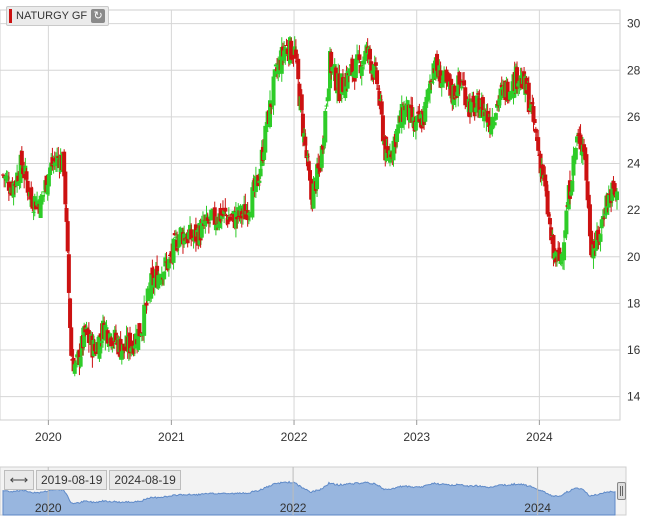 This screenshot has height=520, width=650. I want to click on range-from-input: 2019-08-19, so click(72, 480).